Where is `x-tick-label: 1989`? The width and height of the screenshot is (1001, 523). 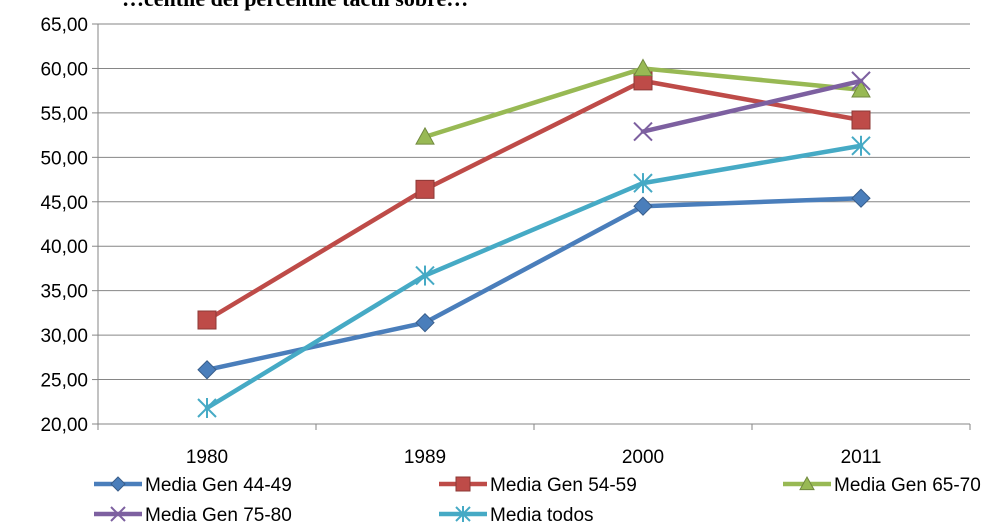
x-tick-label: 1989 is located at coordinates (425, 457).